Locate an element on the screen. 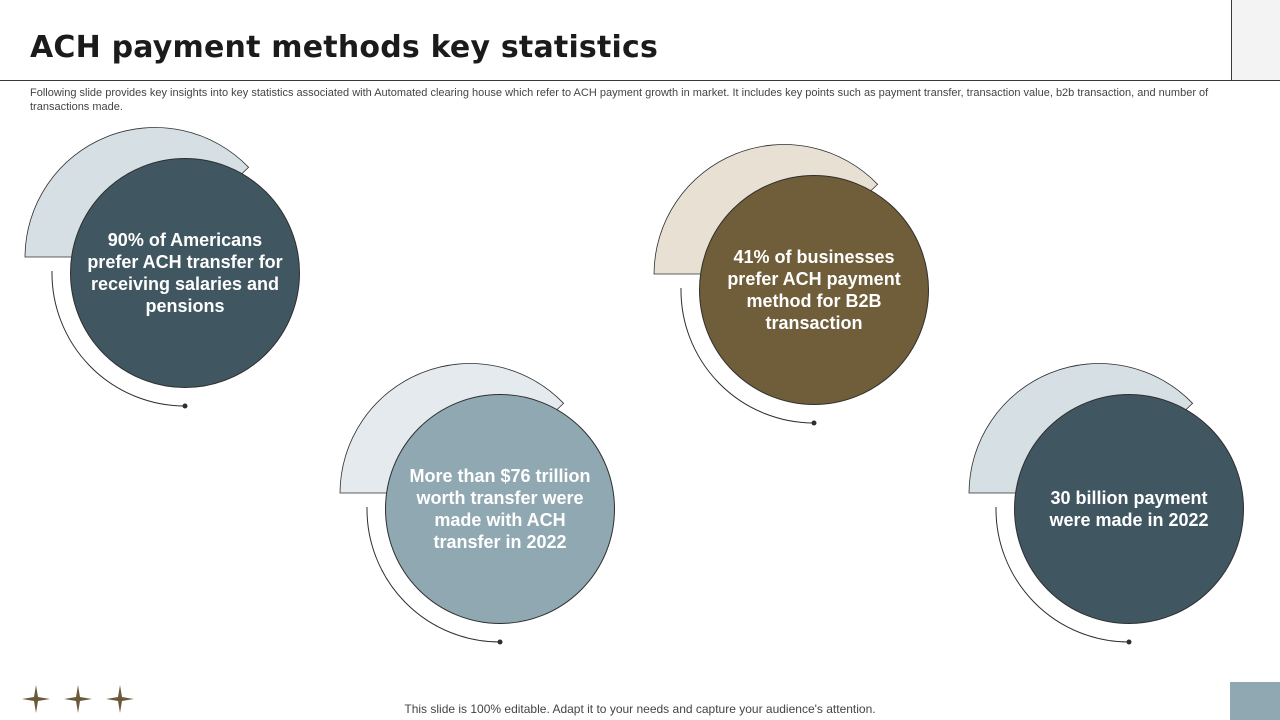  page-title: ACH payment methods key statistics is located at coordinates (344, 47).